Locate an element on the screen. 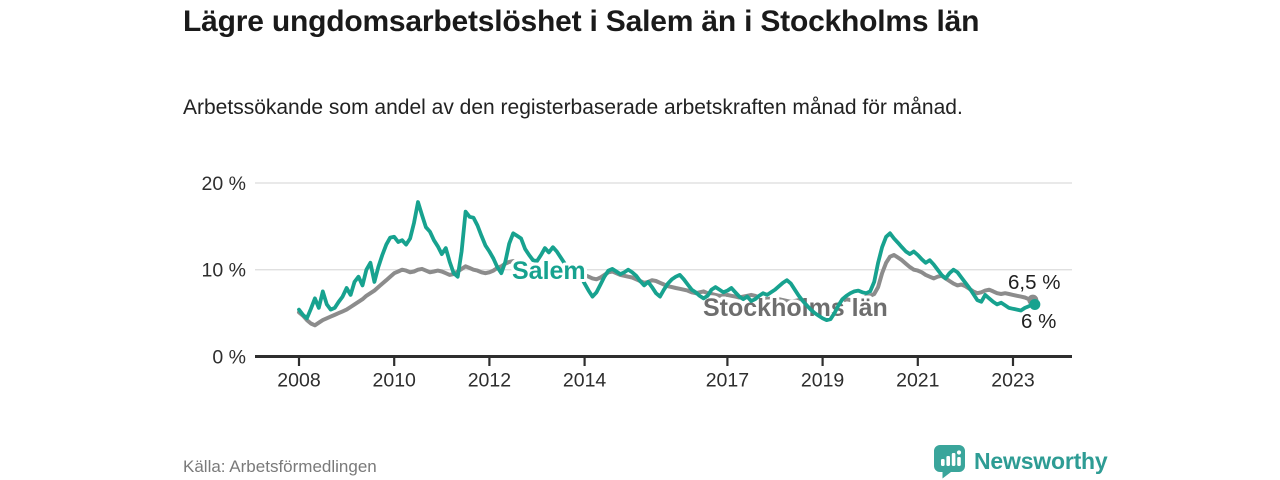  y-tick-label: 0 % is located at coordinates (229, 358).